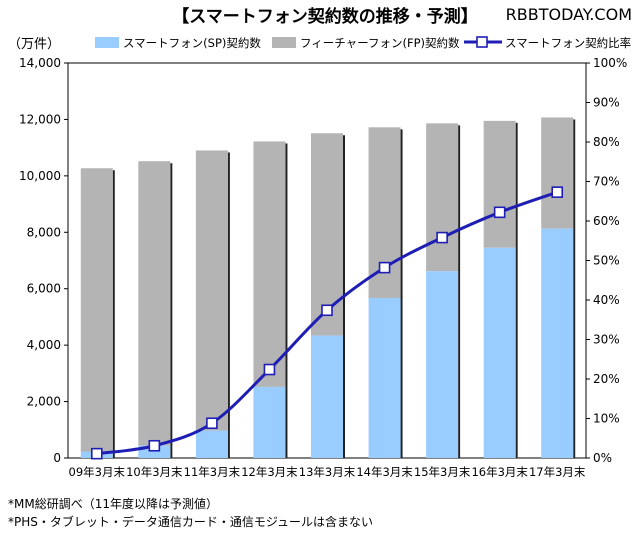  What do you see at coordinates (212, 472) in the screenshot?
I see `x-tick-label: 11年3月末` at bounding box center [212, 472].